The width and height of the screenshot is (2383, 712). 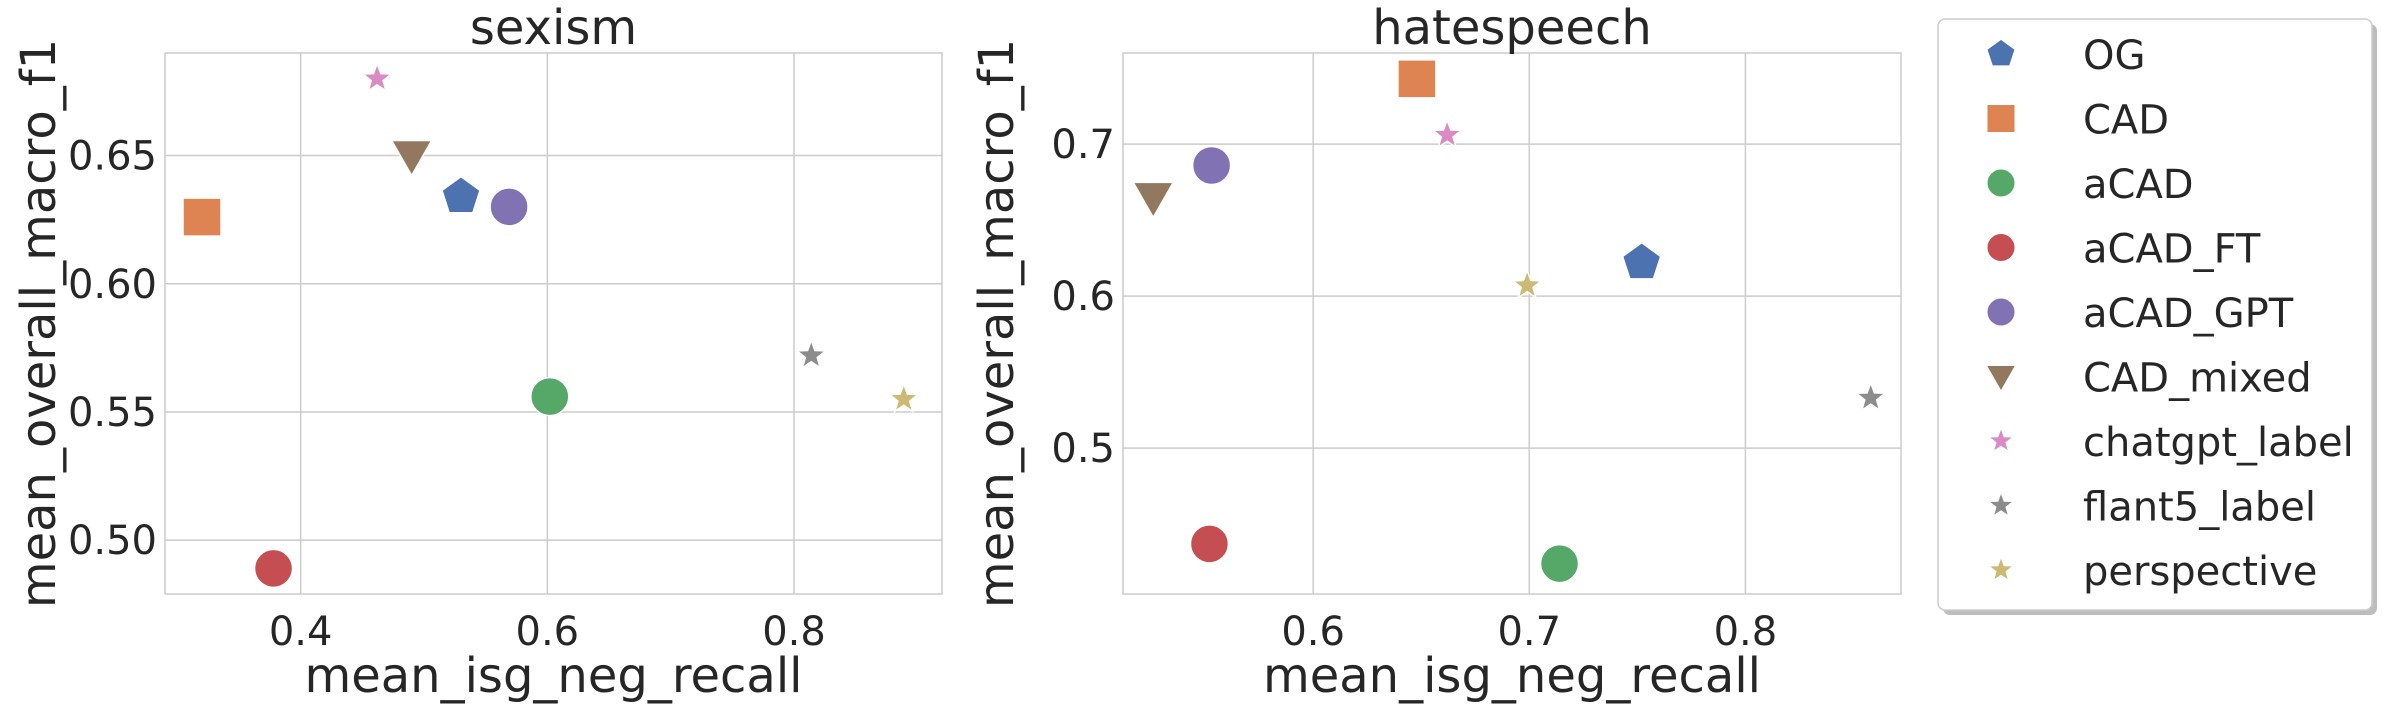 What do you see at coordinates (112, 541) in the screenshot?
I see `y-tick-label: 0.50` at bounding box center [112, 541].